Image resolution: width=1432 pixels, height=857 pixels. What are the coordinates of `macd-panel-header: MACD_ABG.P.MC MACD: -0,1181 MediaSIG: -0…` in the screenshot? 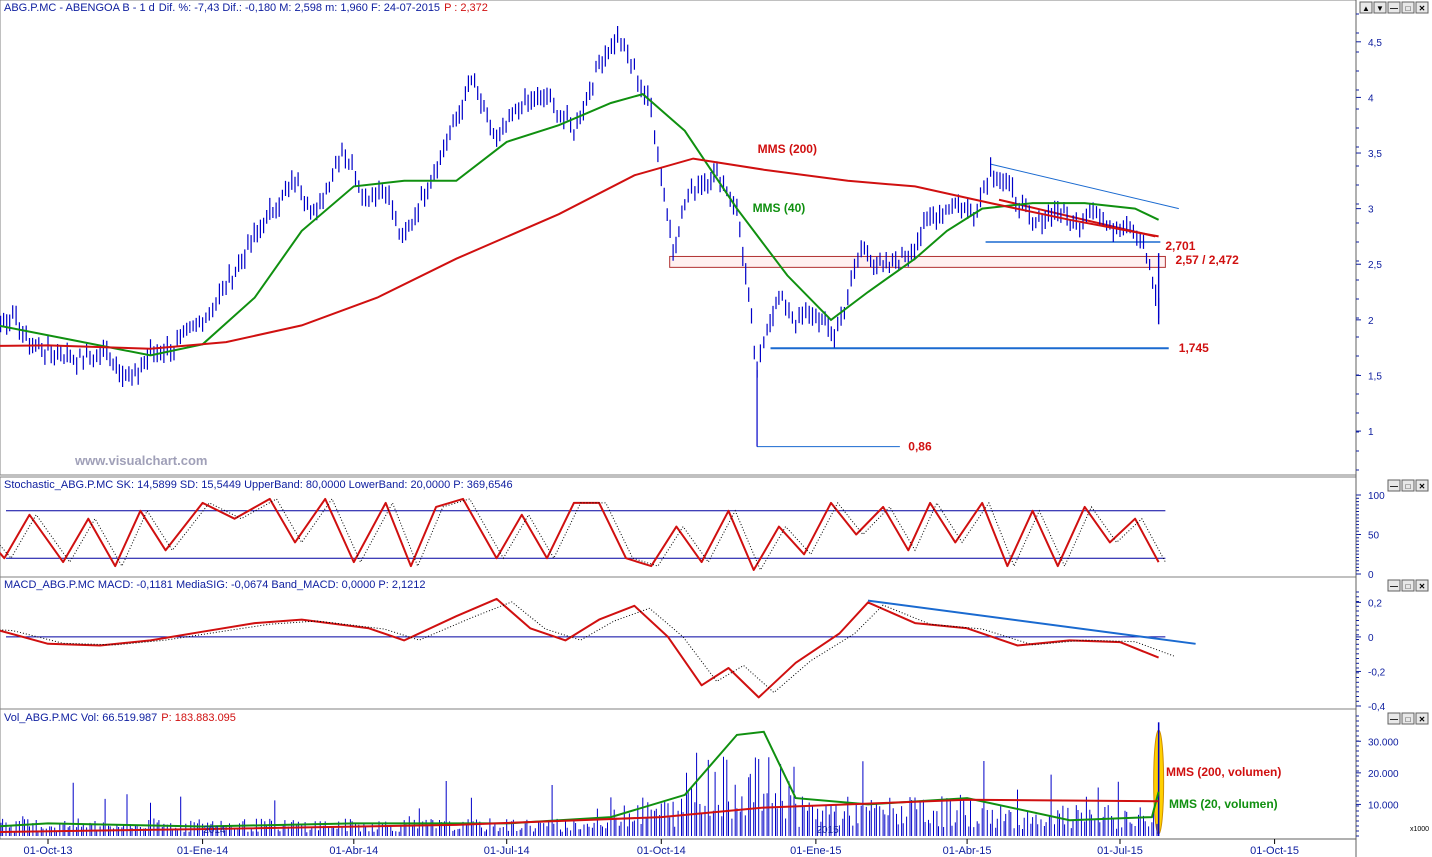 It's located at (214, 585).